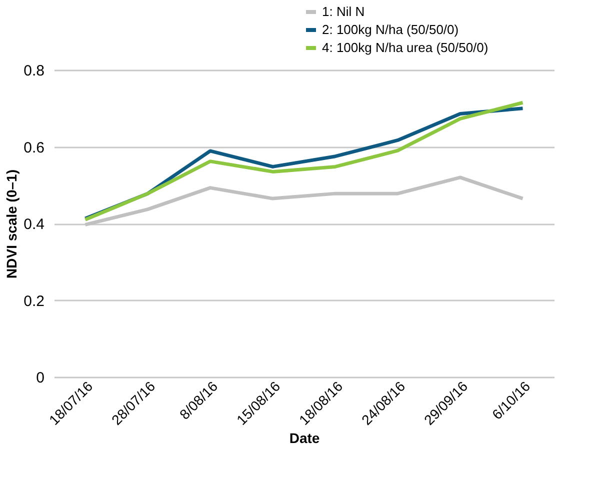 Image resolution: width=589 pixels, height=485 pixels. What do you see at coordinates (34, 224) in the screenshot?
I see `y-tick-label: 0.4` at bounding box center [34, 224].